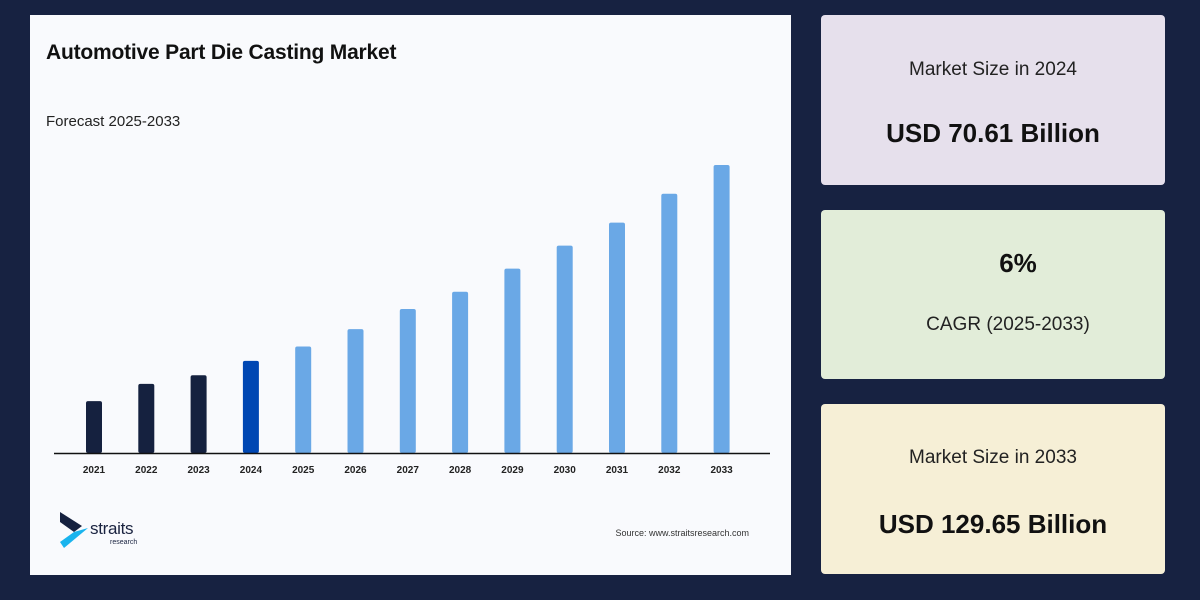  I want to click on card-value: 6%, so click(1018, 263).